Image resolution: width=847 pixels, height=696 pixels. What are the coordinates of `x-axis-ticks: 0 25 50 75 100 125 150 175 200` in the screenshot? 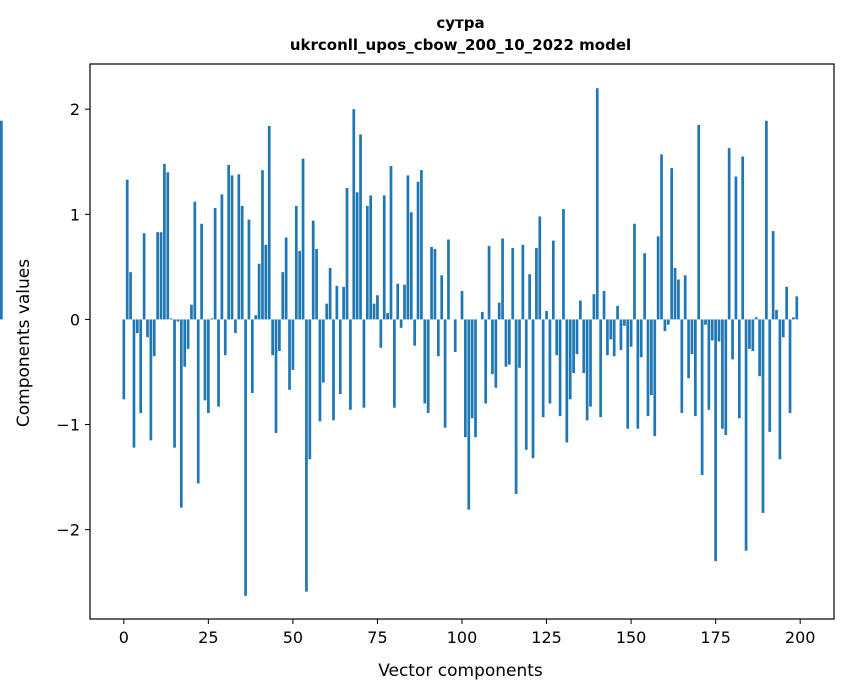 It's located at (467, 633).